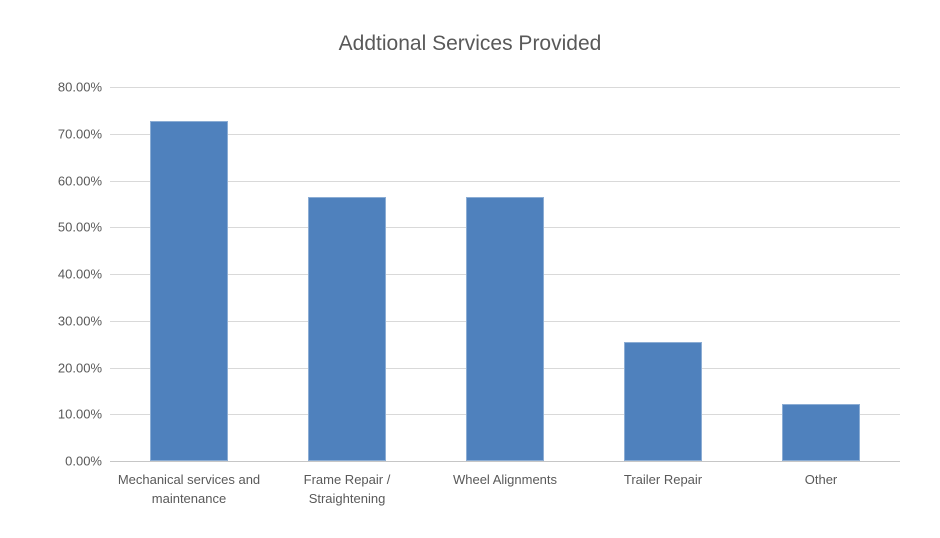  Describe the element at coordinates (79, 414) in the screenshot. I see `y-axis-tick-label: 10.00%` at that location.